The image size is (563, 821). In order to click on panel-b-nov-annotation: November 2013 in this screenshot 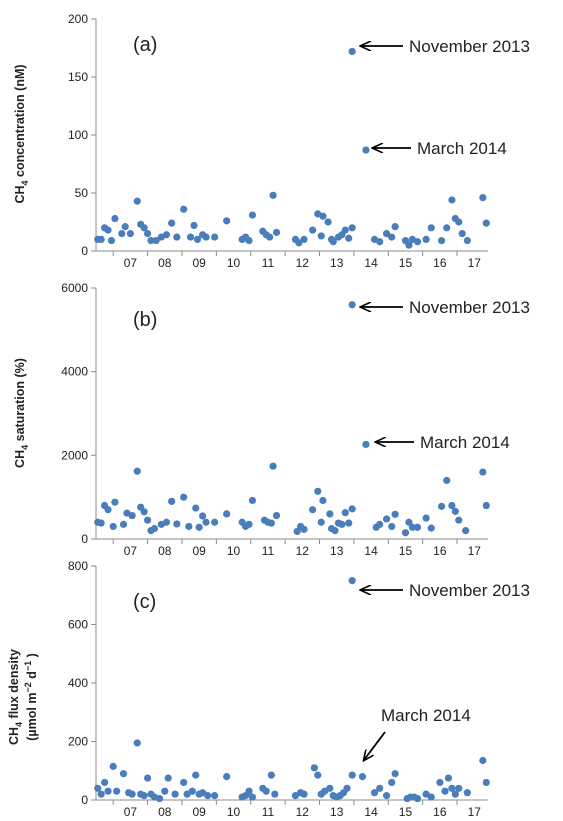, I will do `click(469, 307)`.